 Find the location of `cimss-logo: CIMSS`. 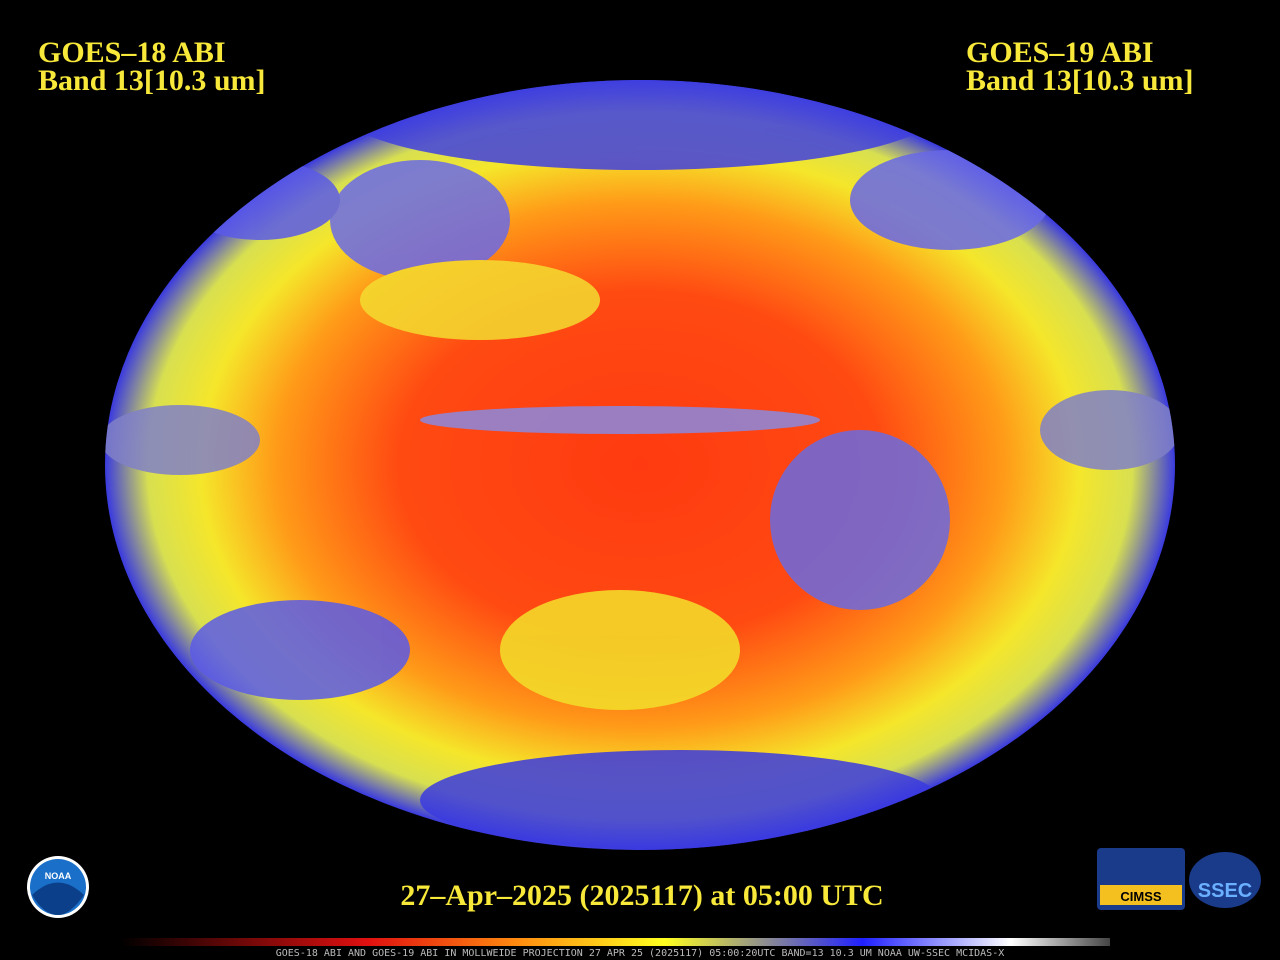

cimss-logo: CIMSS is located at coordinates (1141, 879).